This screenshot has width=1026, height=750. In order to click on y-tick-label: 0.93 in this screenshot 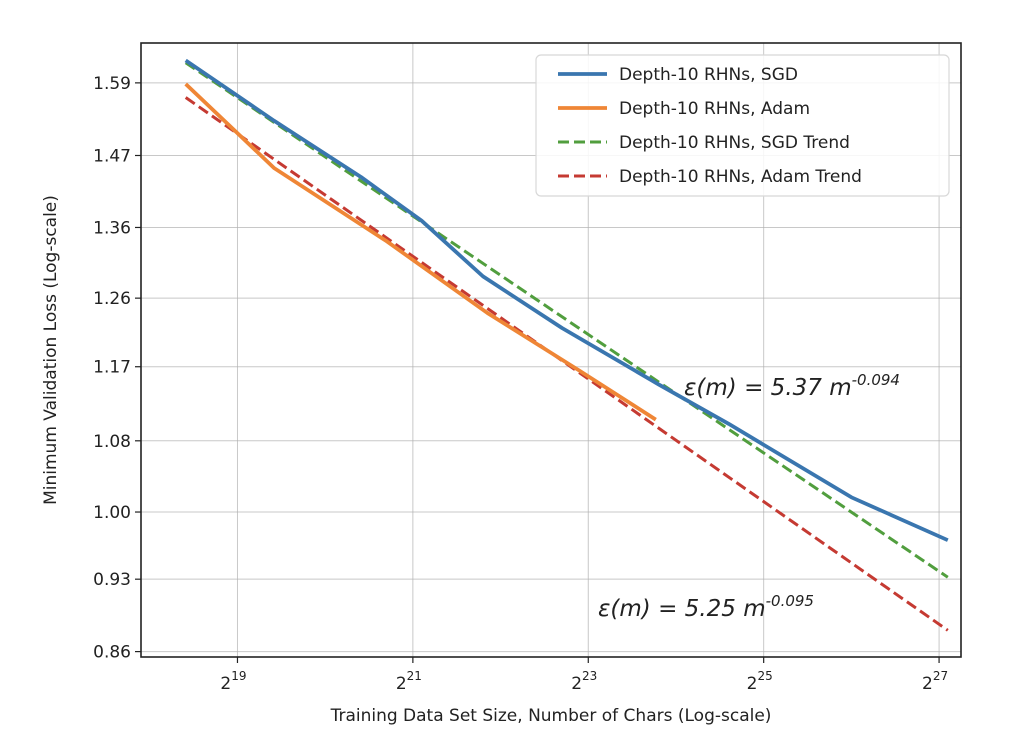, I will do `click(112, 580)`.